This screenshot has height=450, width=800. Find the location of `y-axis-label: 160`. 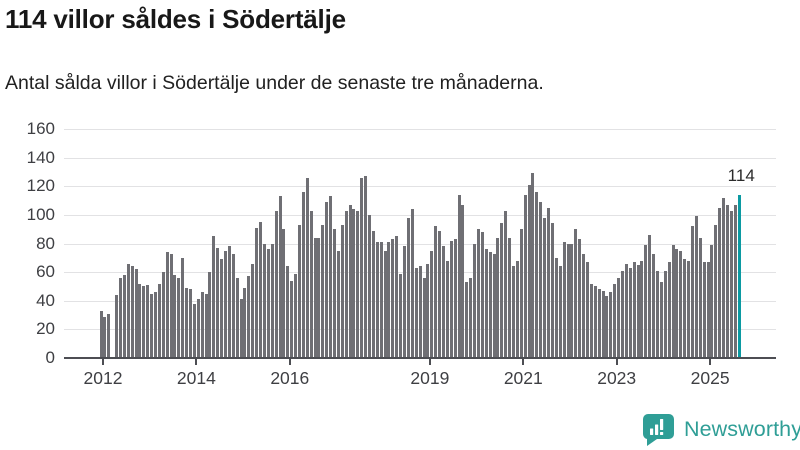

y-axis-label: 160 is located at coordinates (40, 128).